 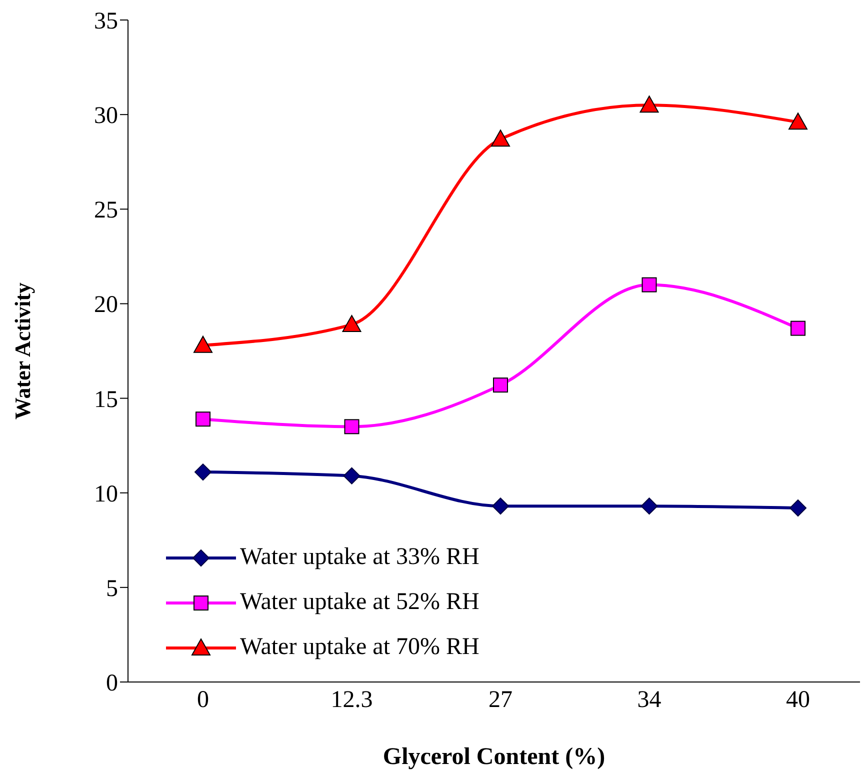 I want to click on legend-label: Water uptake at 33% RH, so click(x=360, y=557).